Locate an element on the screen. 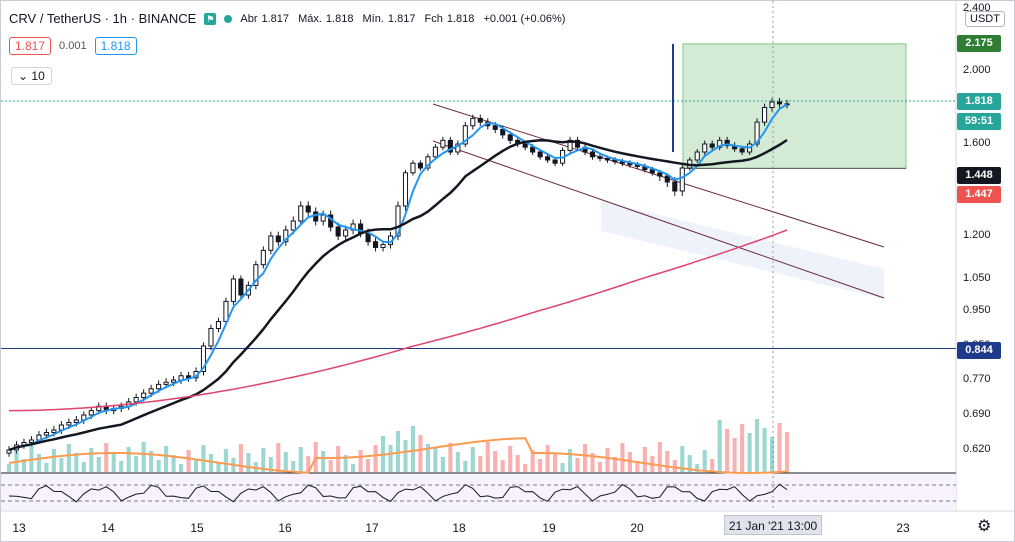 This screenshot has width=1015, height=542. spread-value: 0.001 is located at coordinates (73, 46).